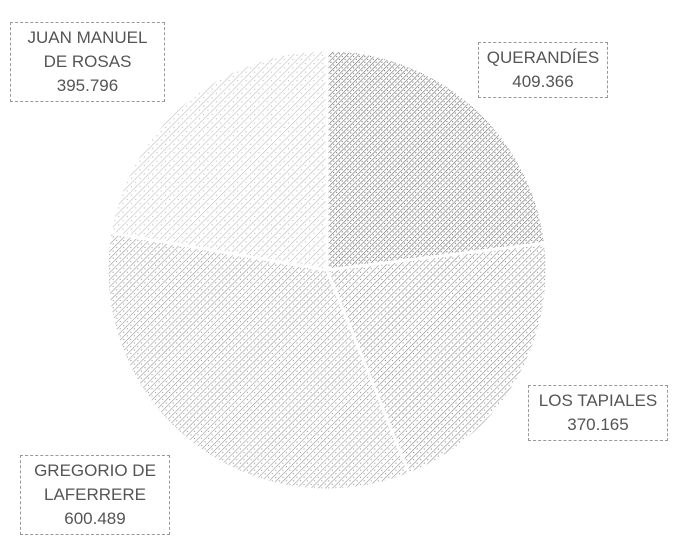 This screenshot has width=673, height=549. I want to click on slice-value: 409.366, so click(543, 81).